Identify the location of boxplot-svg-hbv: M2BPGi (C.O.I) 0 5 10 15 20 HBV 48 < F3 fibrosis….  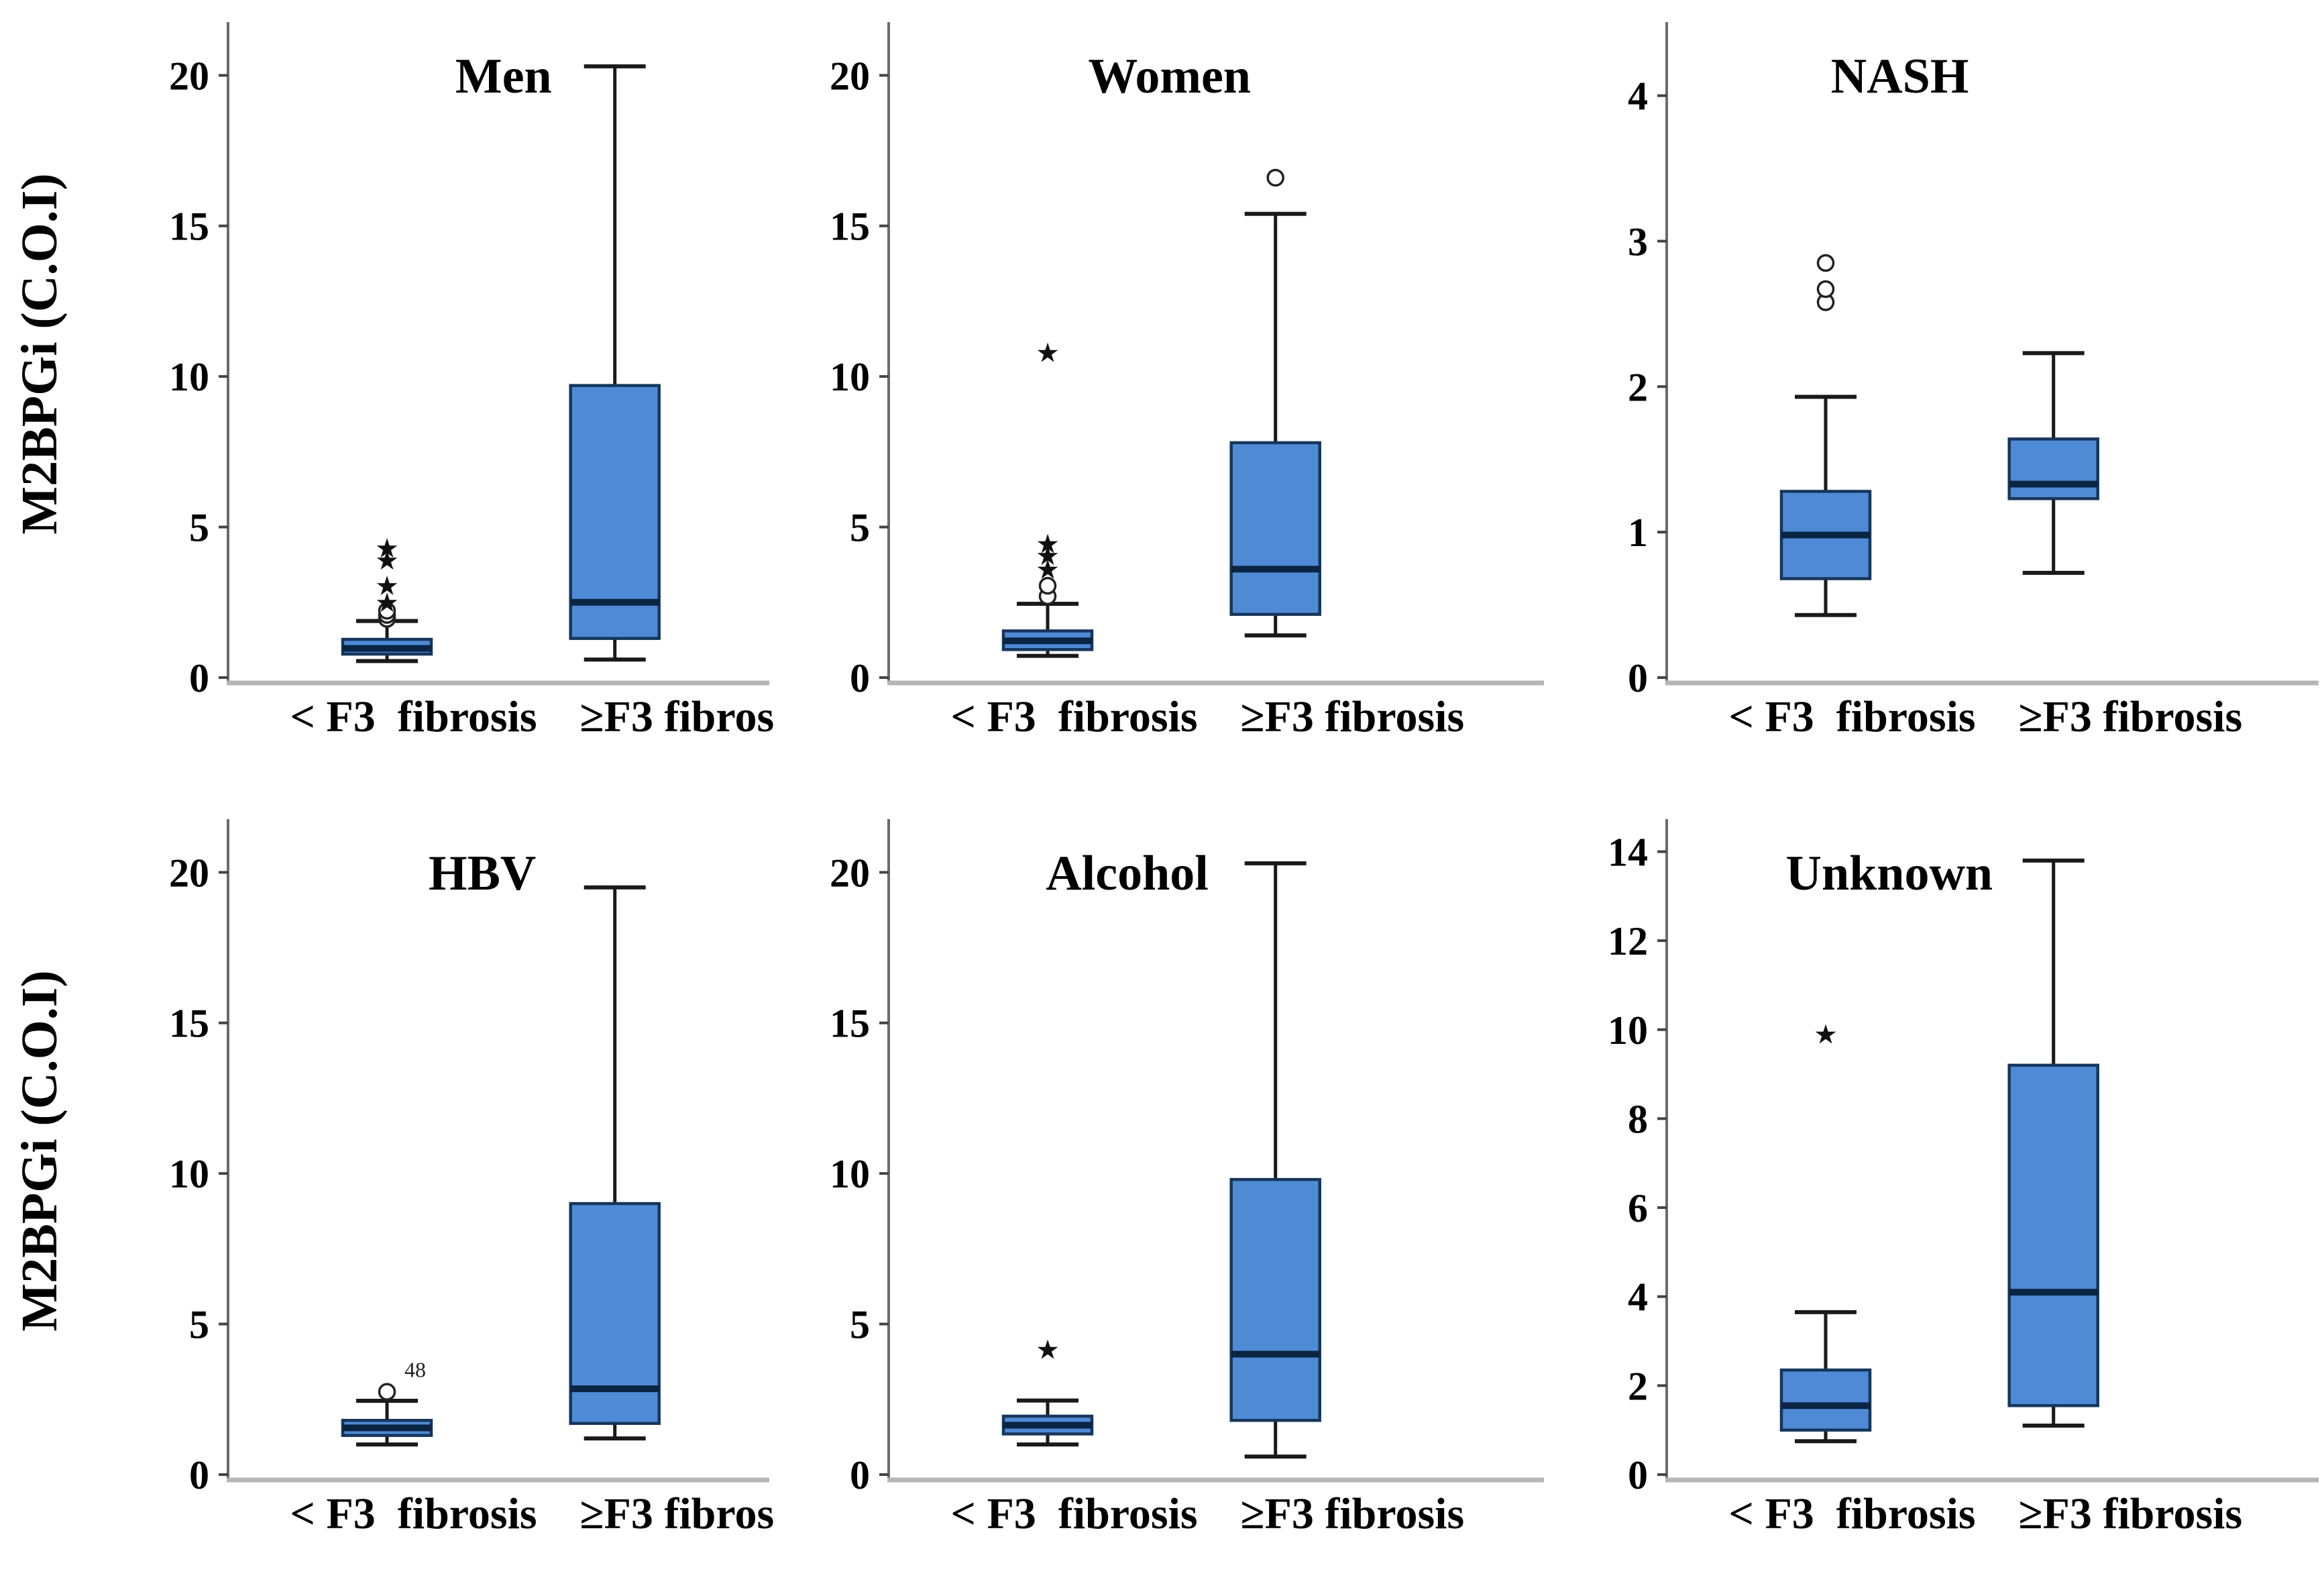
(393, 1178).